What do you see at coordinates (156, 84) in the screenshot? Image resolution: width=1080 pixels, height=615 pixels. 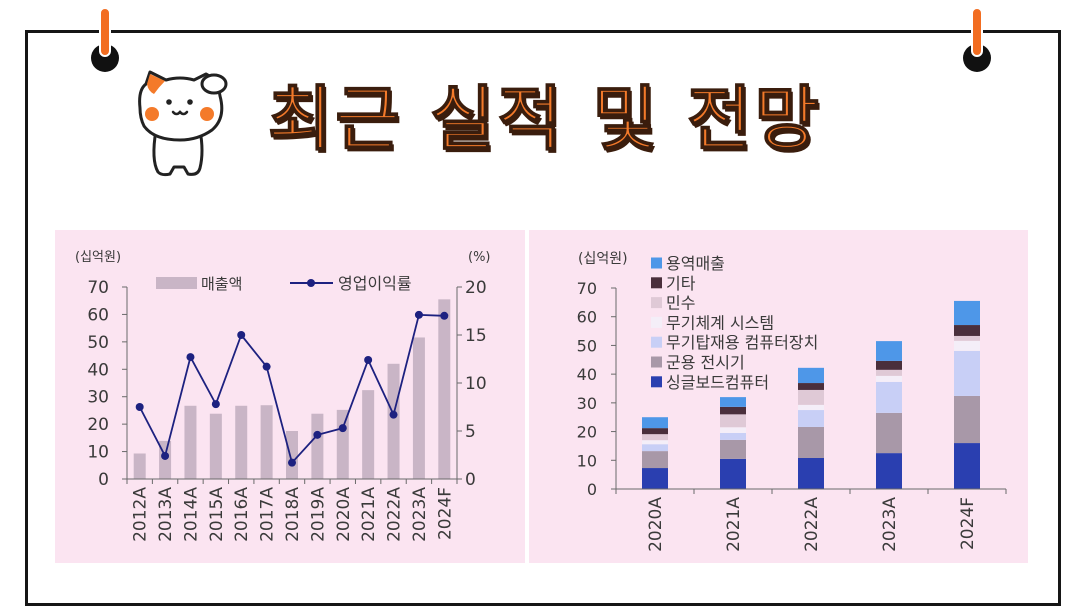 I see `cat-ear-patch` at bounding box center [156, 84].